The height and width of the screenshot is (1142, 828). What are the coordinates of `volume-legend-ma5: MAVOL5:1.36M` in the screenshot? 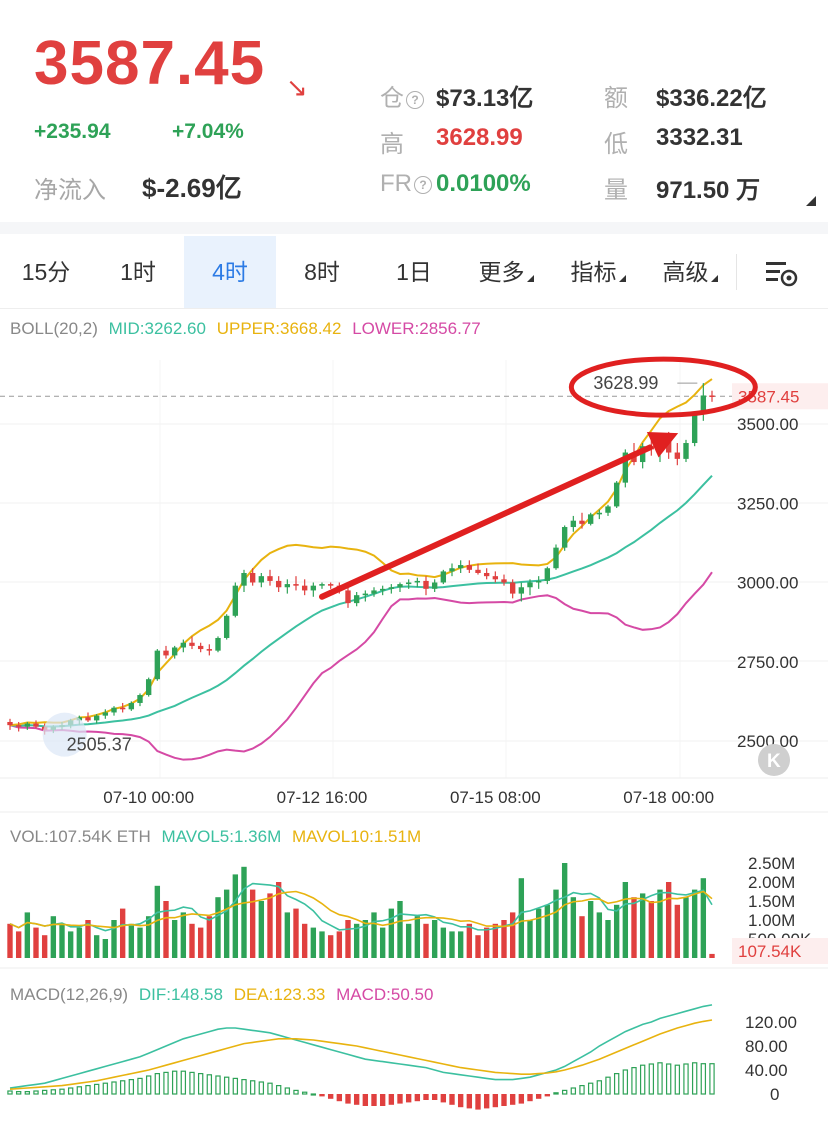 It's located at (222, 836).